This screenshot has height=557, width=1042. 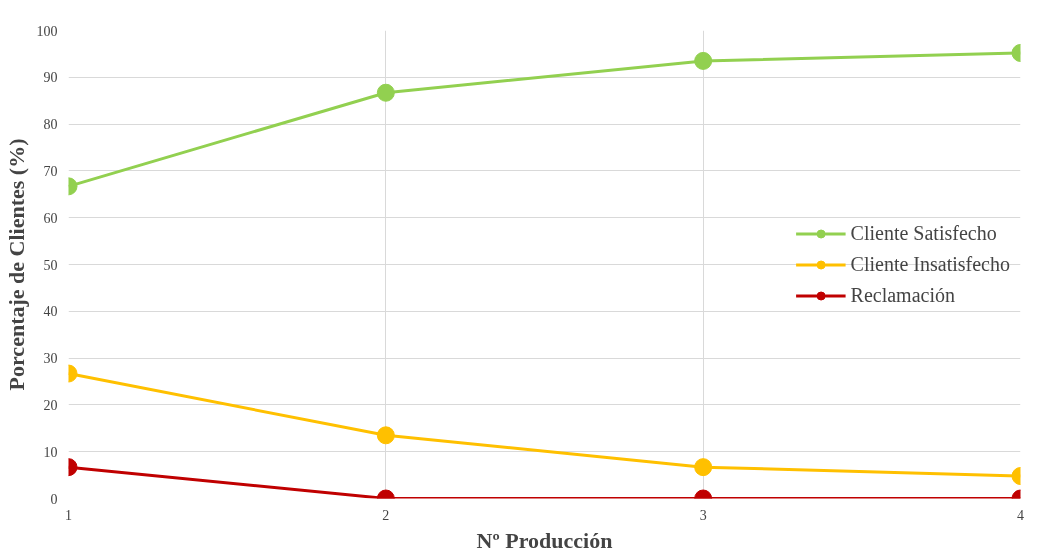 What do you see at coordinates (1020, 515) in the screenshot?
I see `x-tick-label: 4` at bounding box center [1020, 515].